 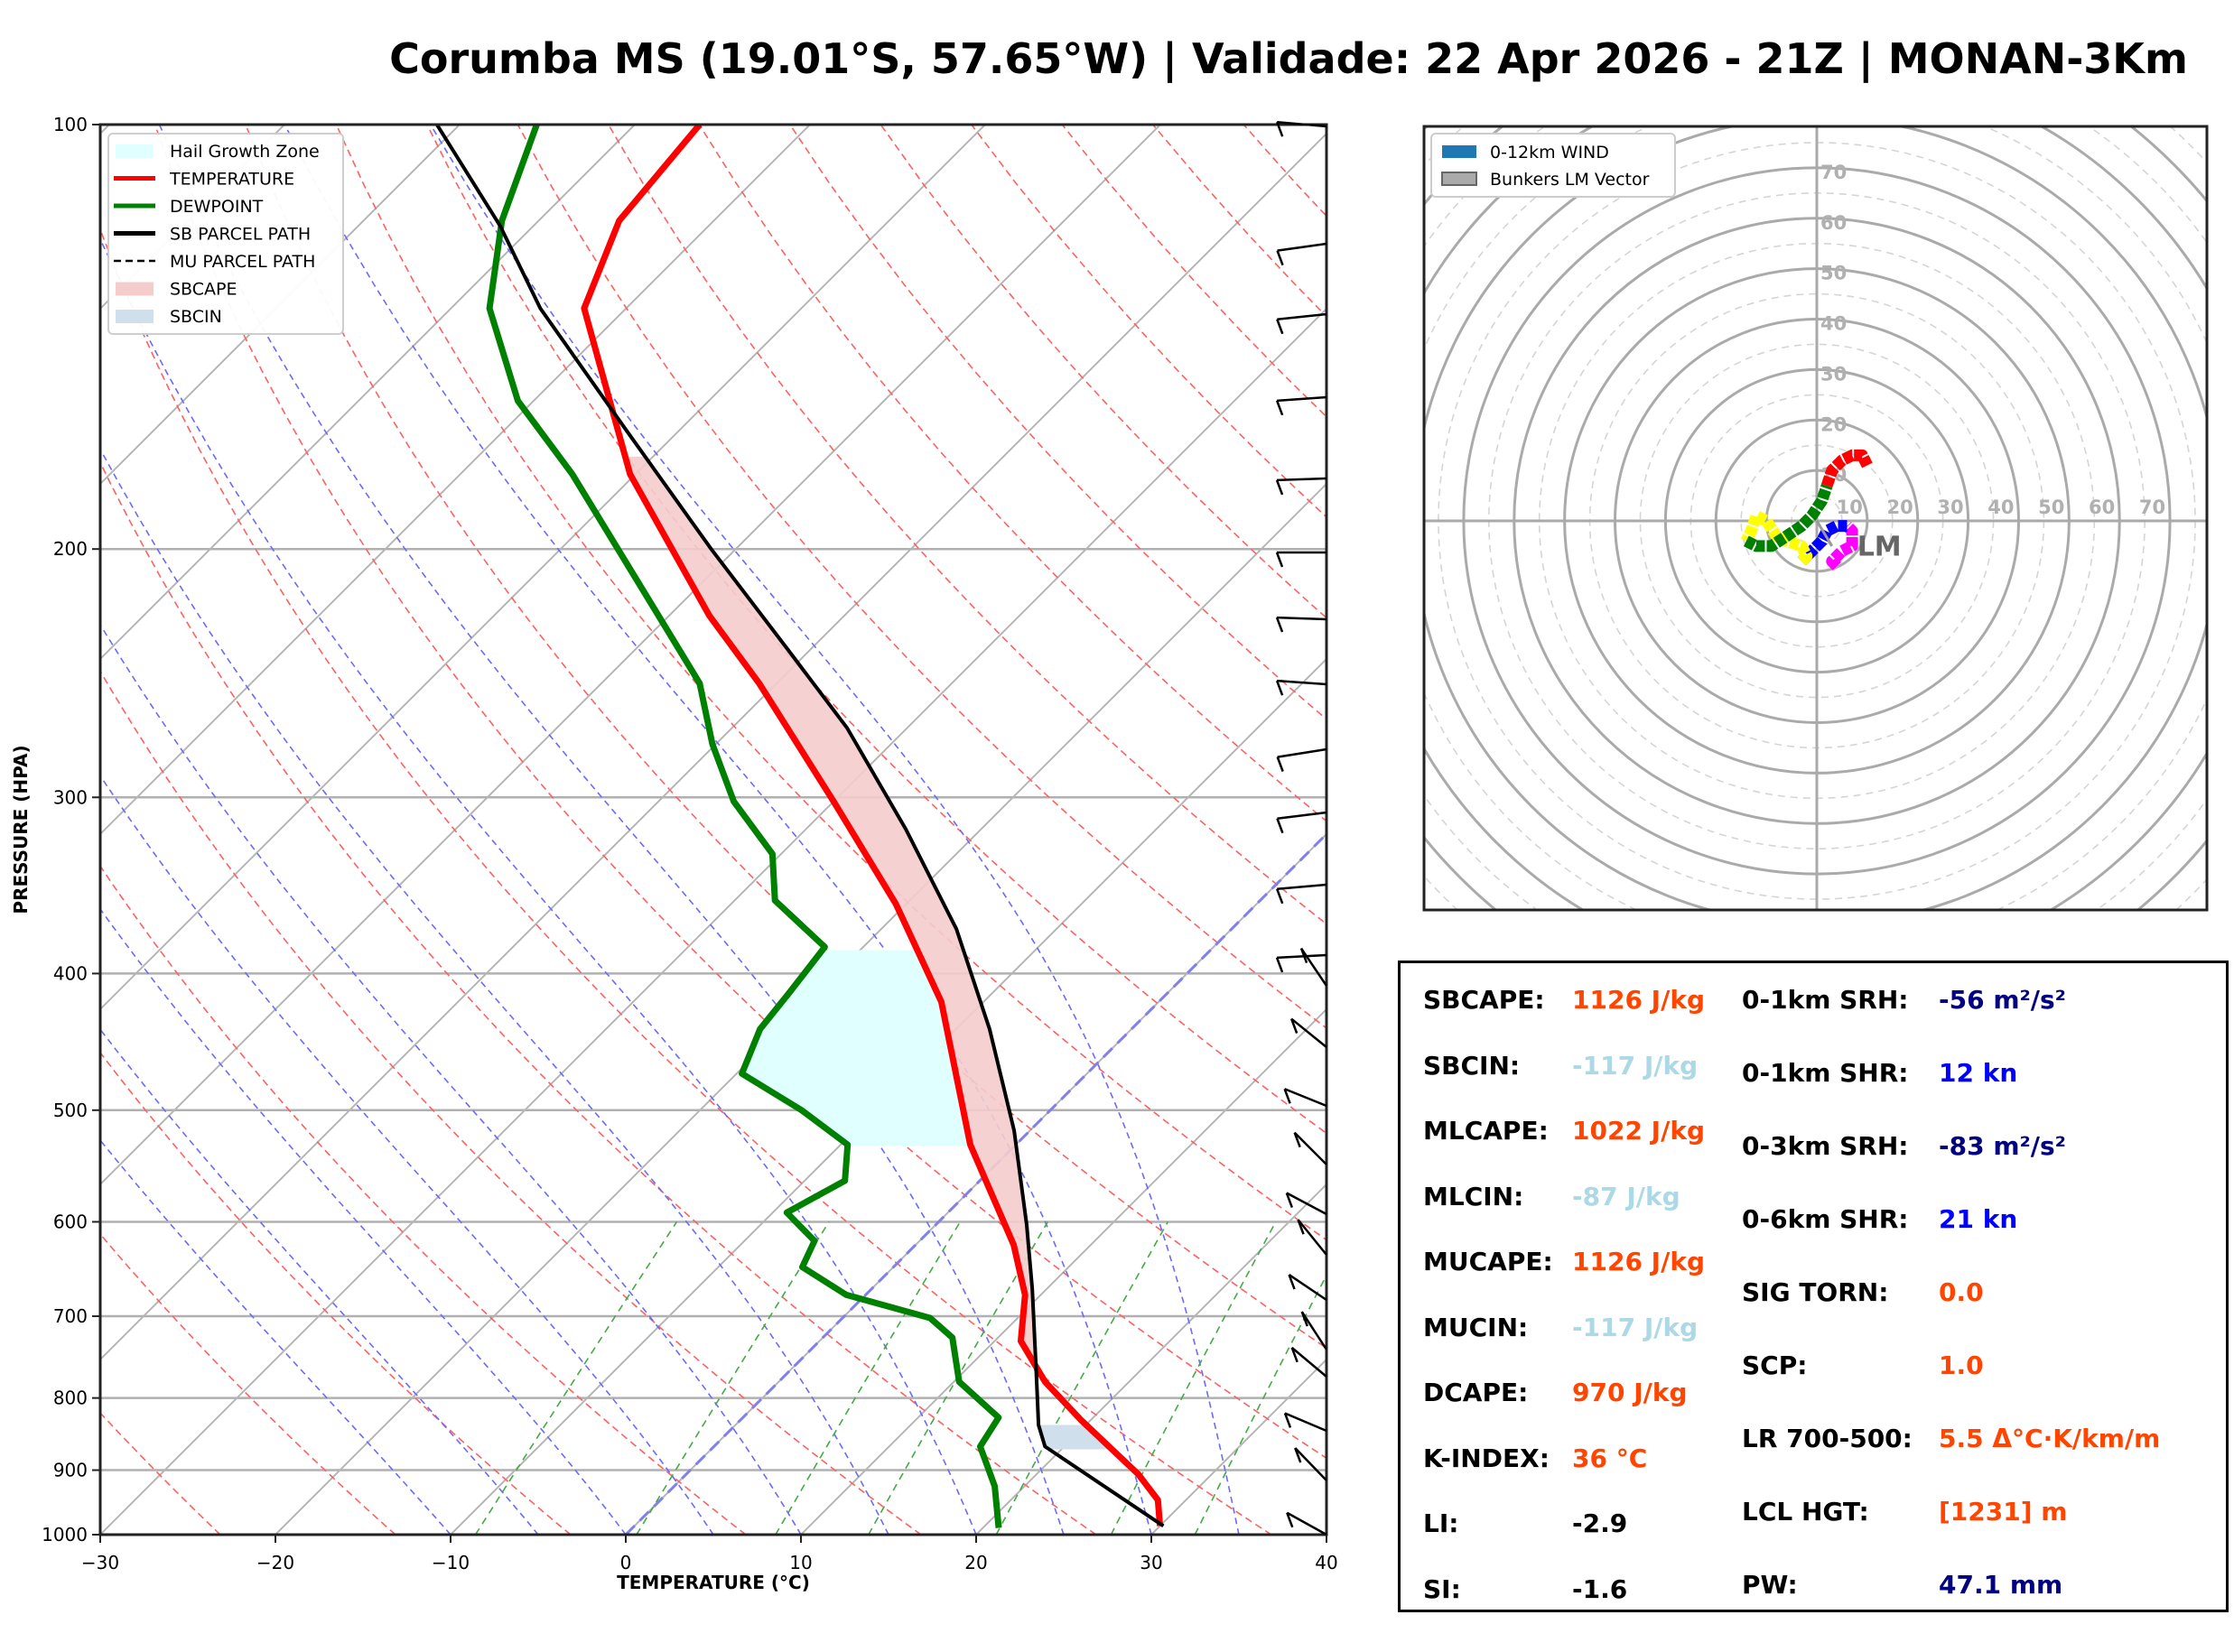 I want to click on y-tick-label: 700, so click(x=70, y=1316).